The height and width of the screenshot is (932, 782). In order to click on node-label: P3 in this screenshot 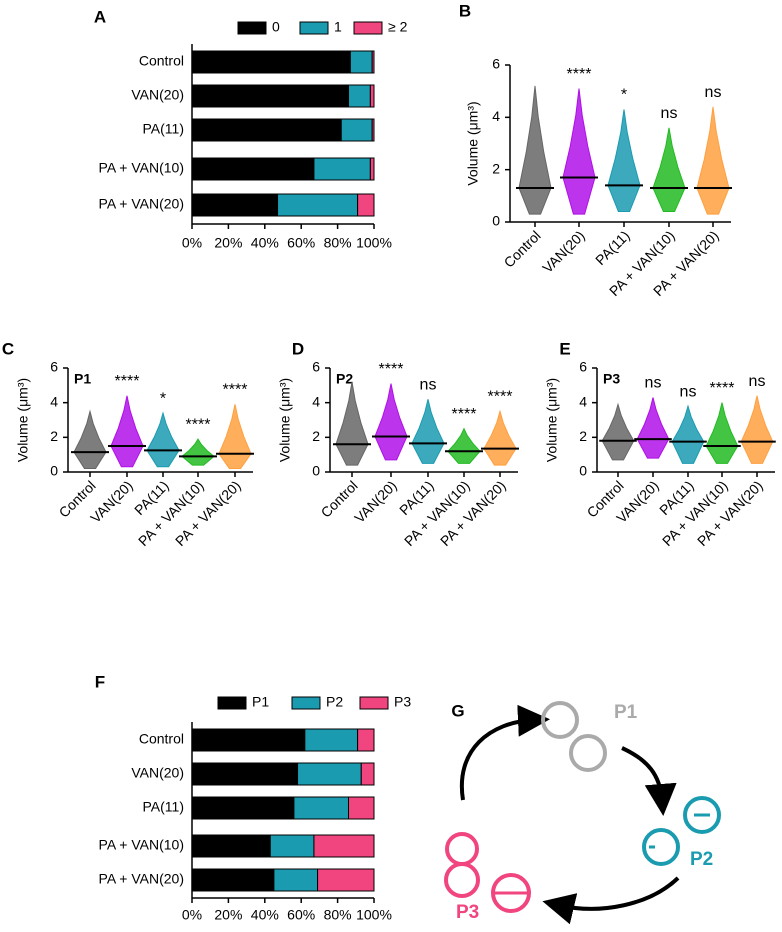, I will do `click(467, 912)`.